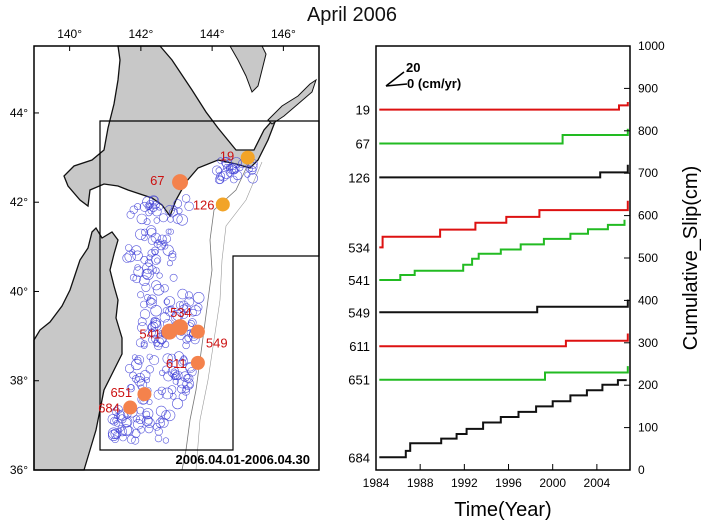 This screenshot has width=704, height=522. Describe the element at coordinates (434, 83) in the screenshot. I see `velocity-legend-unit: 0 (cm/yr)` at that location.